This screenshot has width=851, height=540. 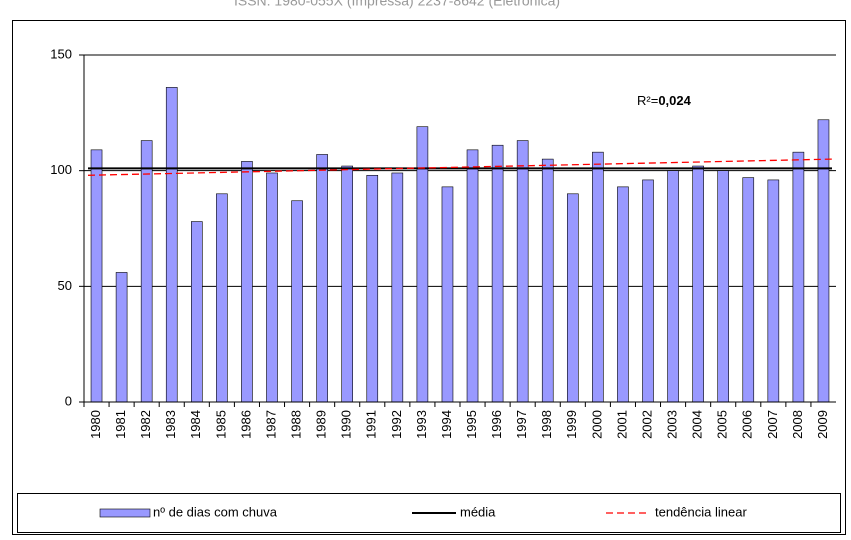 I want to click on y-tick-label: 50, so click(x=65, y=285).